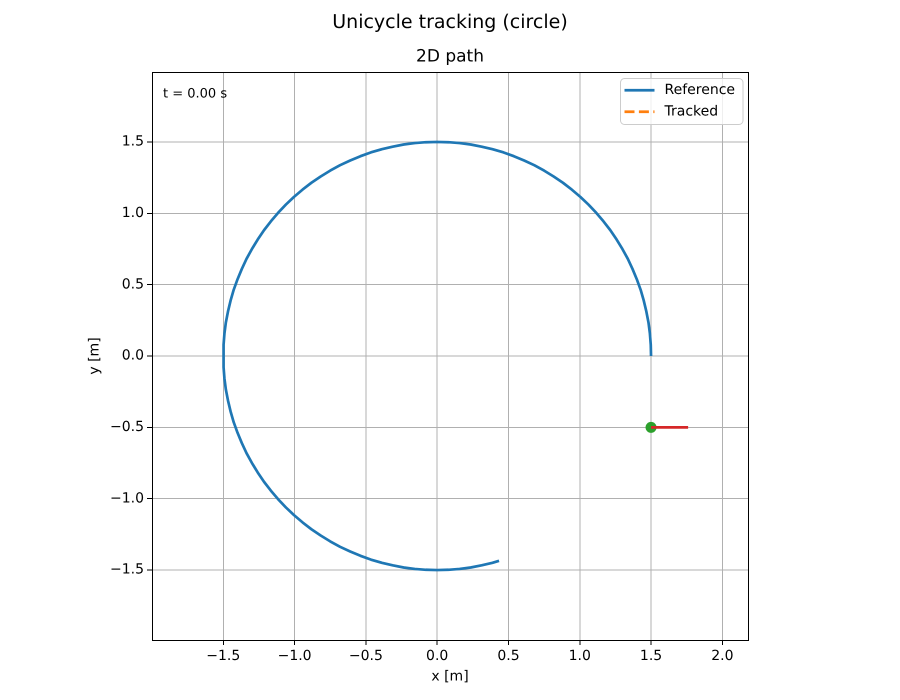 The width and height of the screenshot is (900, 700). What do you see at coordinates (127, 498) in the screenshot?
I see `y-tick-label: −1.0` at bounding box center [127, 498].